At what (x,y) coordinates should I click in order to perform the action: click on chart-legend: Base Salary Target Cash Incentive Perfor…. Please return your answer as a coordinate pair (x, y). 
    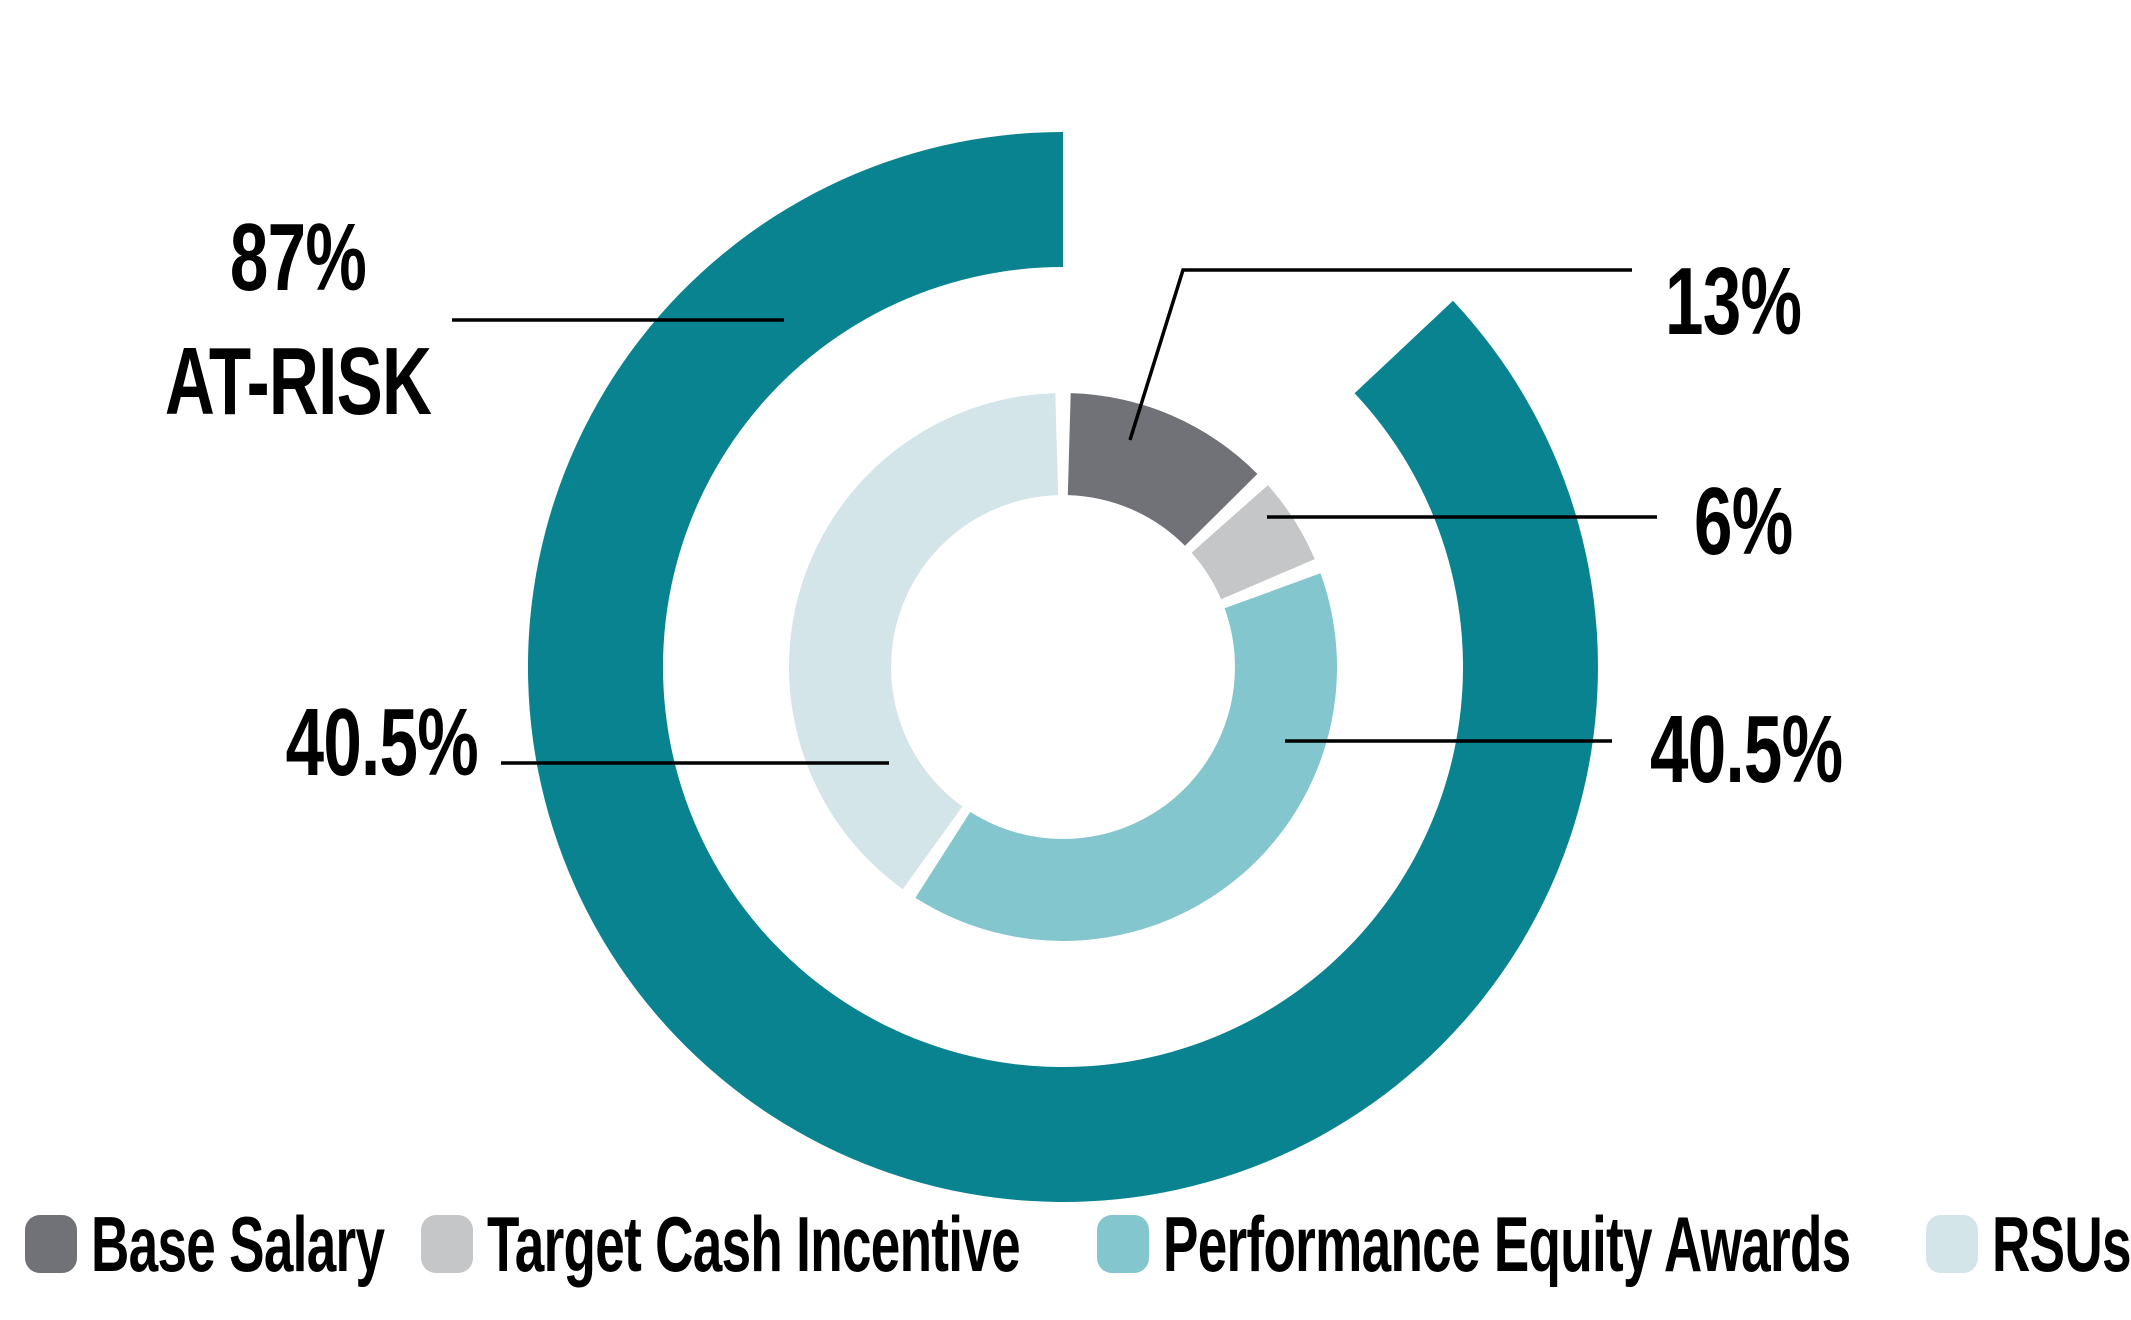
    Looking at the image, I should click on (1065, 1244).